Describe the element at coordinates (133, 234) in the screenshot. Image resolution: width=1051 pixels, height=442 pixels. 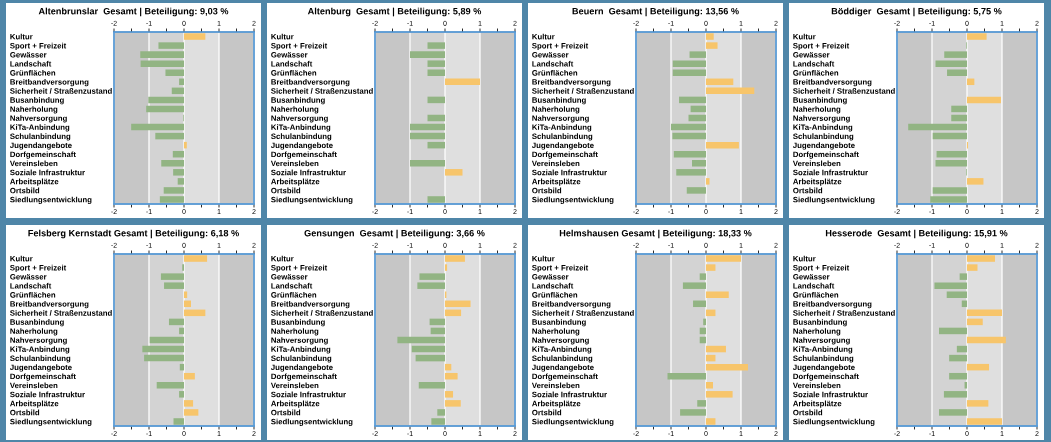
I see `chart-title: Felsberg Kernstadt Gesamt | Beteiligung: 6,18 %` at that location.